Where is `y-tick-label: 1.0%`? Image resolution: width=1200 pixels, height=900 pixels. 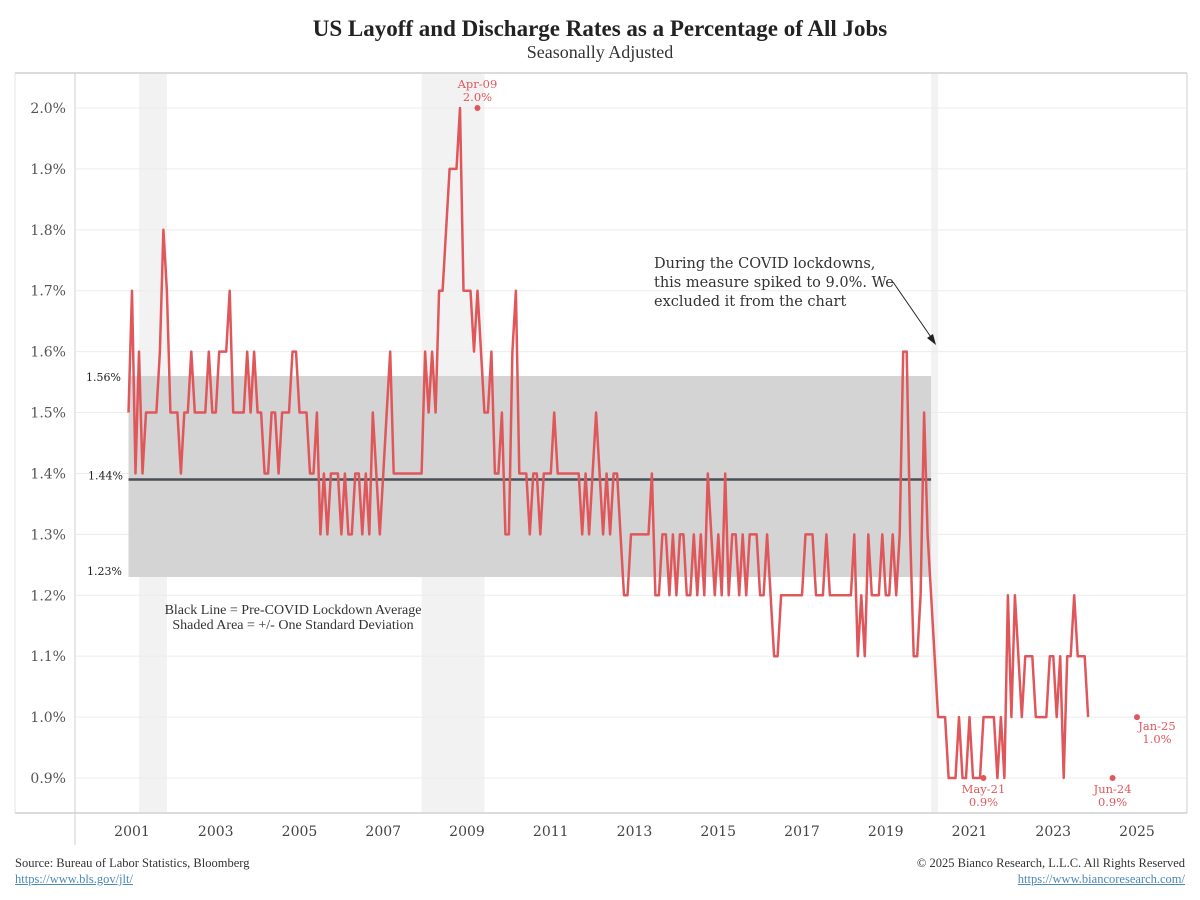
y-tick-label: 1.0% is located at coordinates (48, 718).